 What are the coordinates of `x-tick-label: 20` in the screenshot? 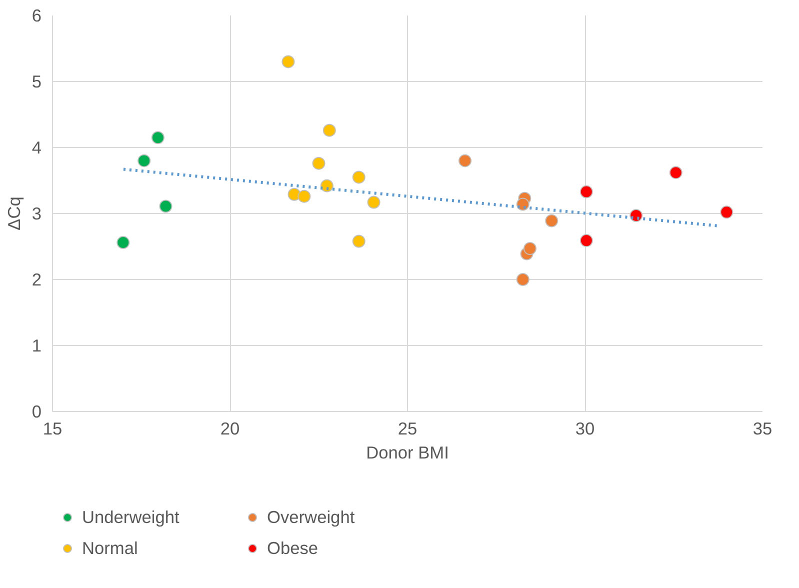 It's located at (230, 428).